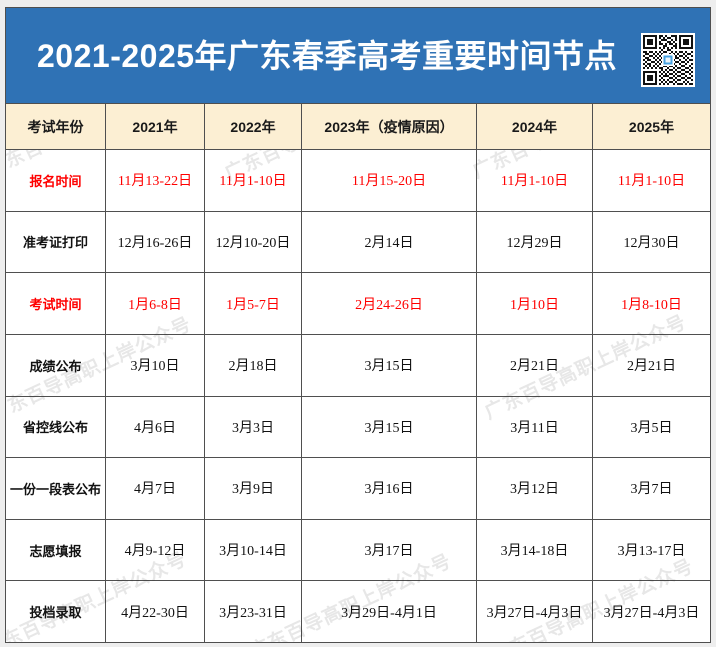  I want to click on row-label-admit-card: 准考证打印, so click(55, 242).